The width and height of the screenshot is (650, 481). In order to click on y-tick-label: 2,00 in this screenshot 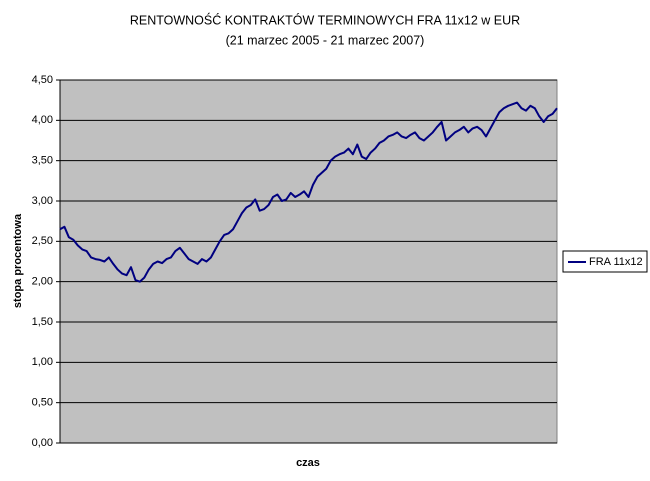, I will do `click(42, 282)`.